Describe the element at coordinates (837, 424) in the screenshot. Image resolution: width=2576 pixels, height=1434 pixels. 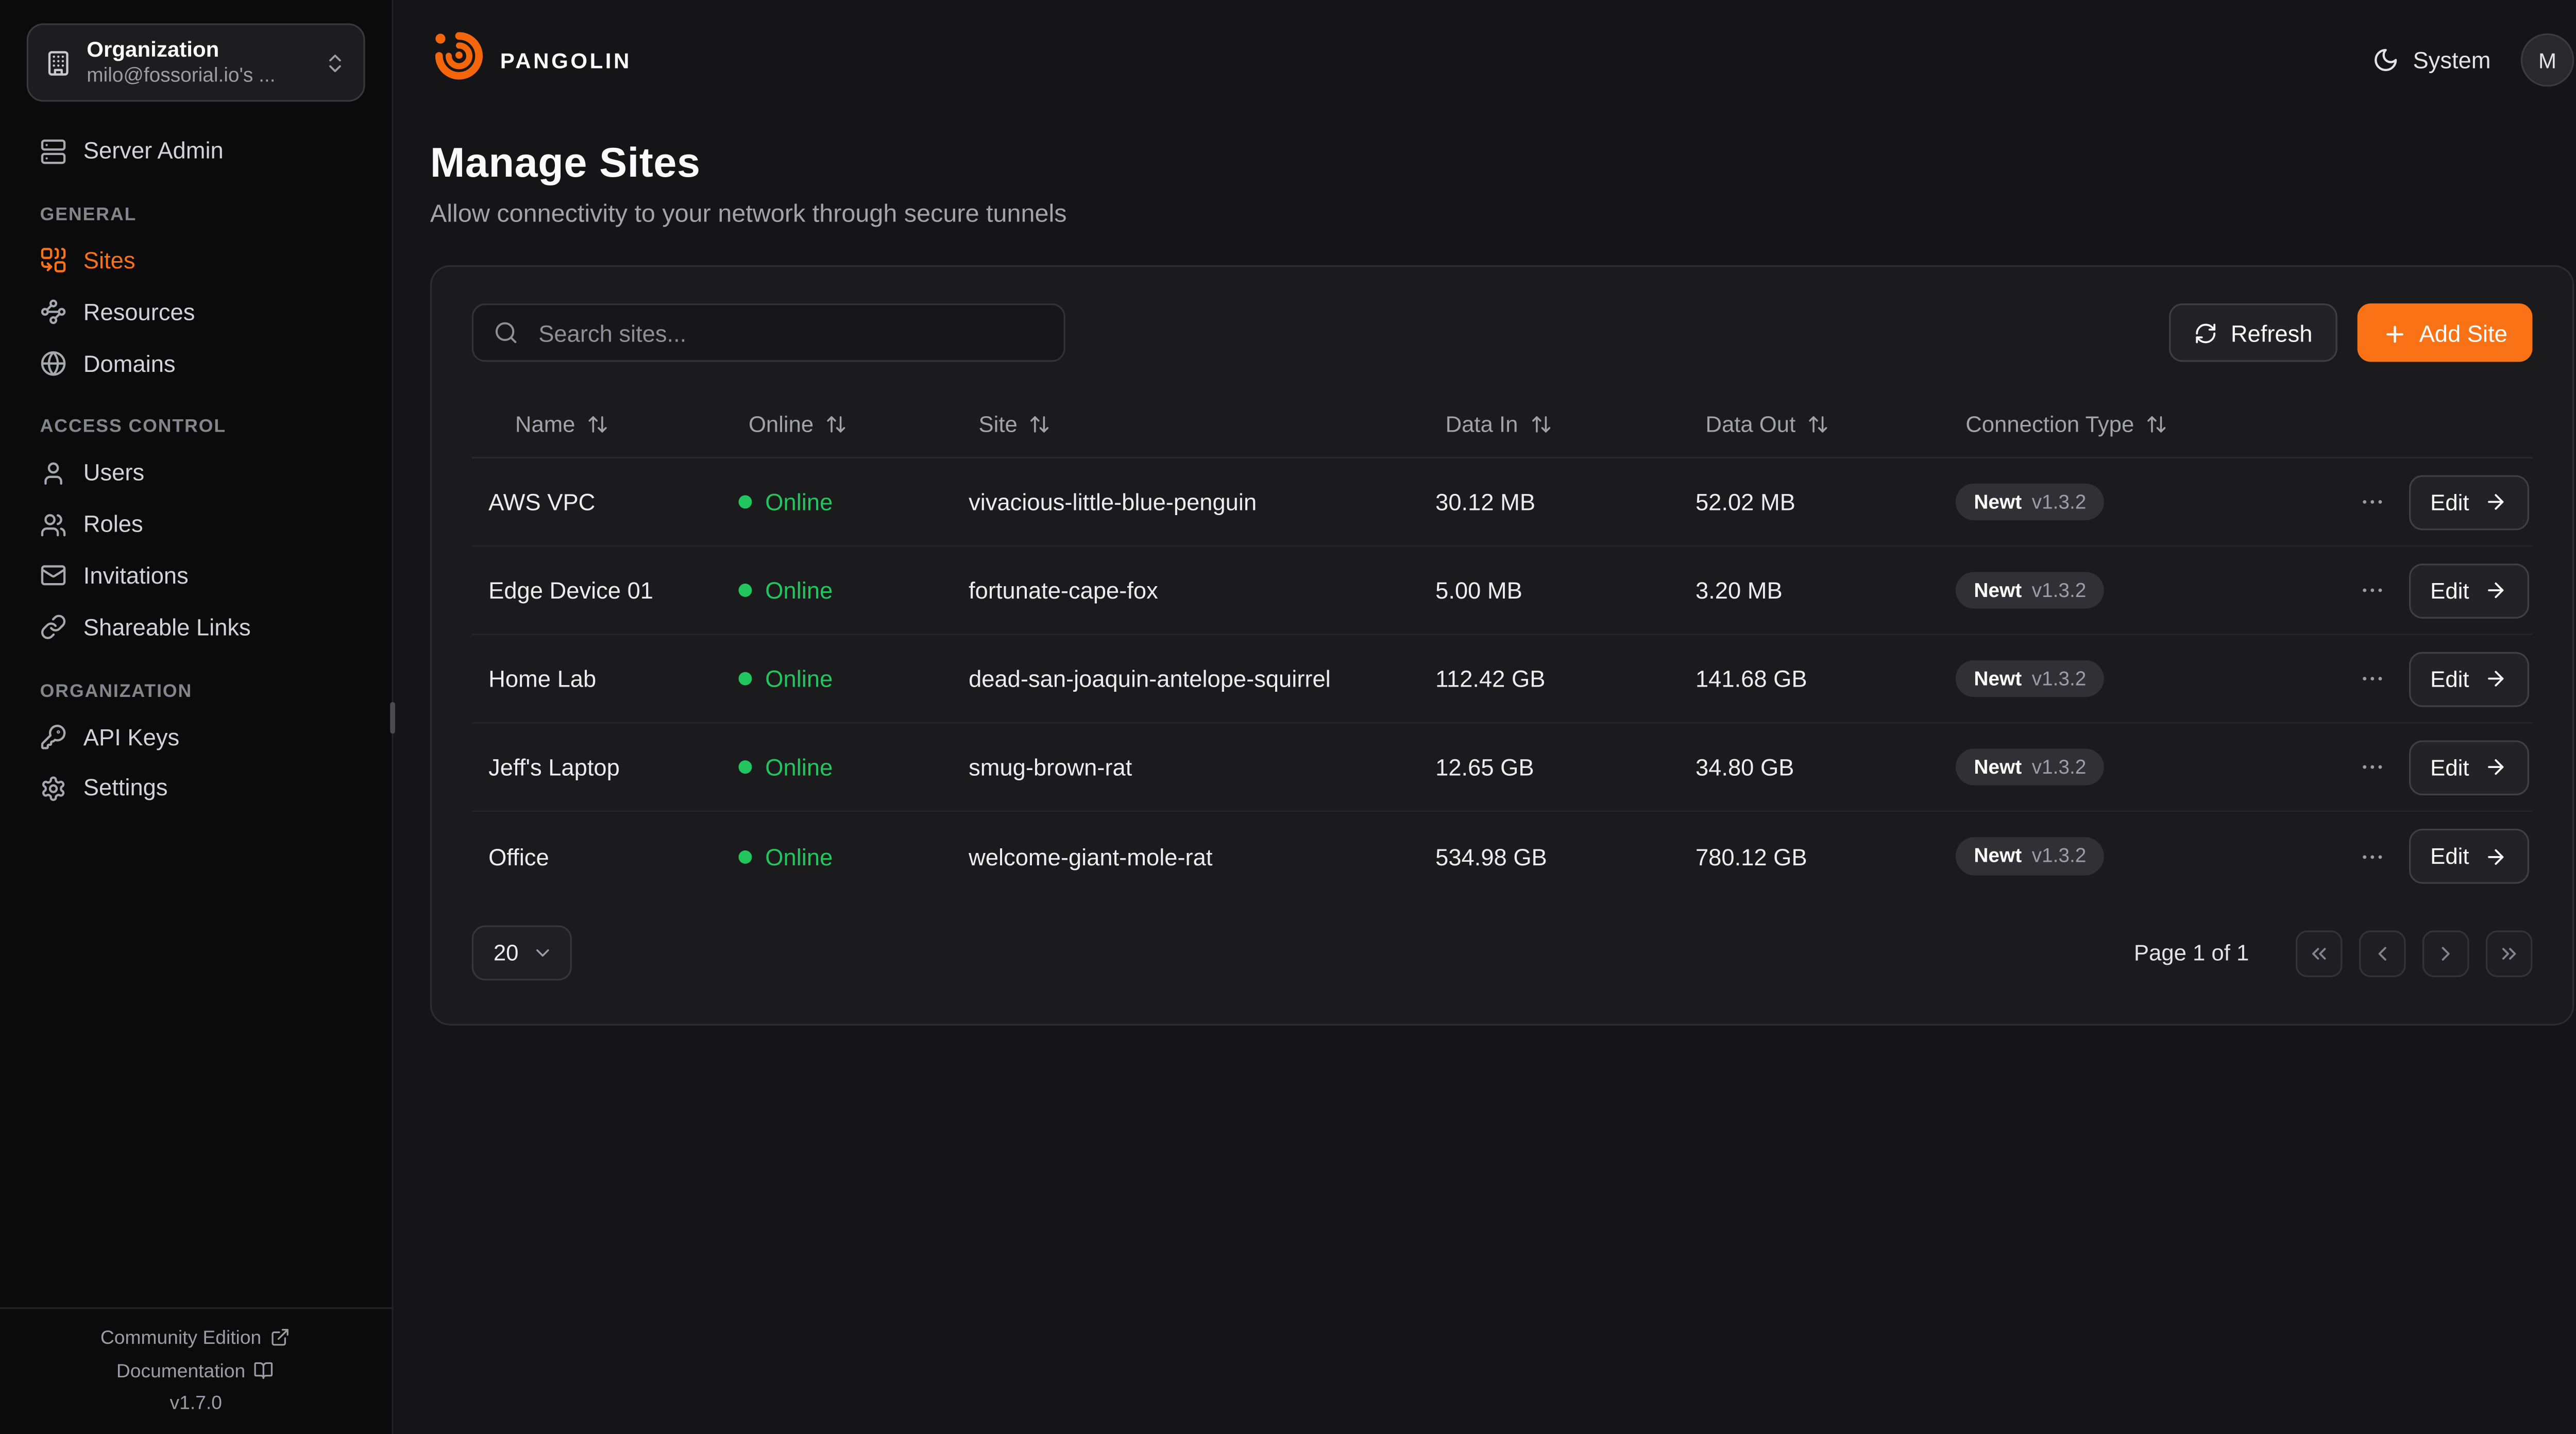
I see `column-header-online: Online` at that location.